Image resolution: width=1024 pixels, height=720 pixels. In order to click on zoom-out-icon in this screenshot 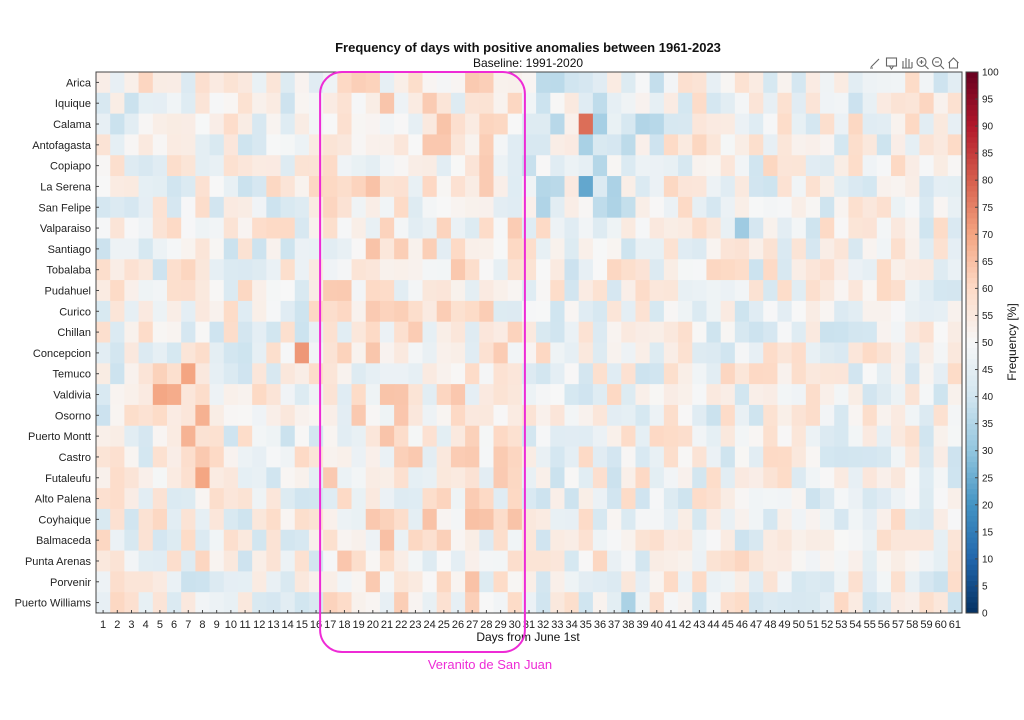, I will do `click(938, 63)`.